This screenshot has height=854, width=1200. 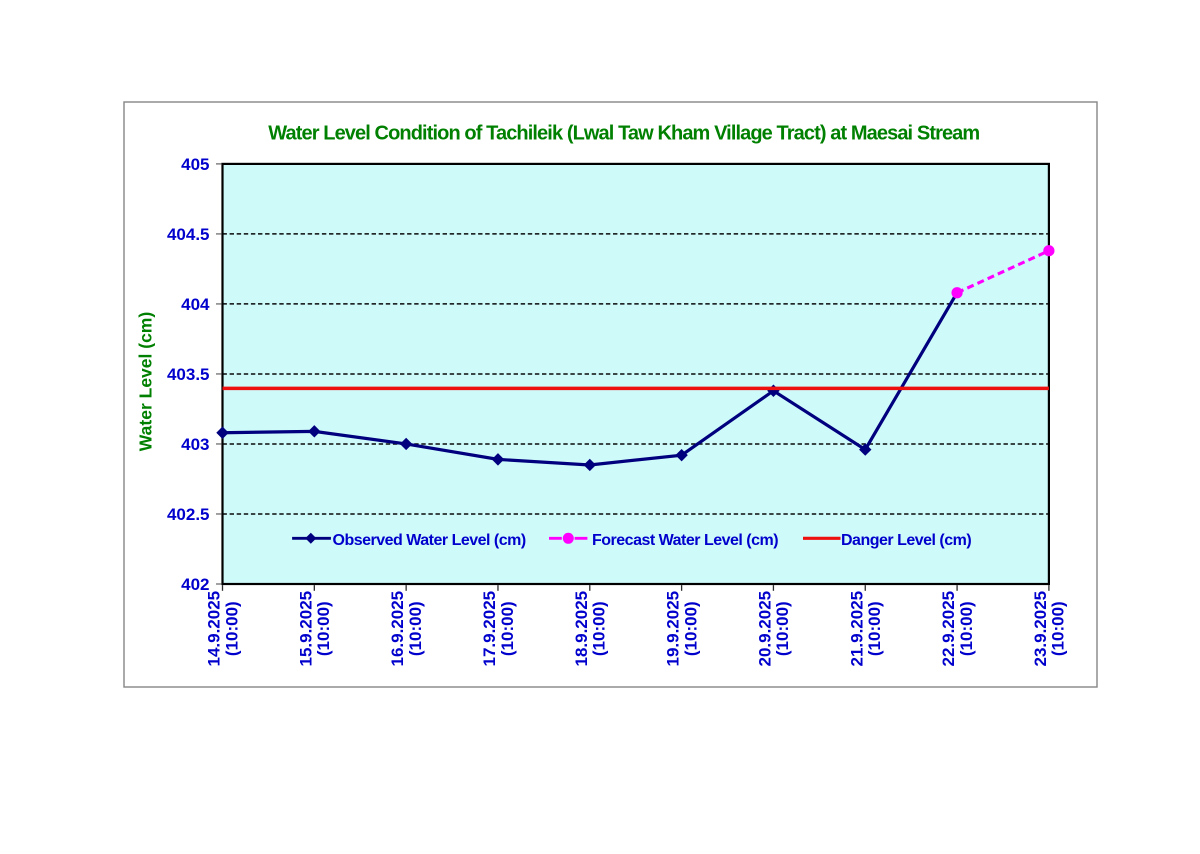 What do you see at coordinates (188, 374) in the screenshot?
I see `svg-text: 403.5` at bounding box center [188, 374].